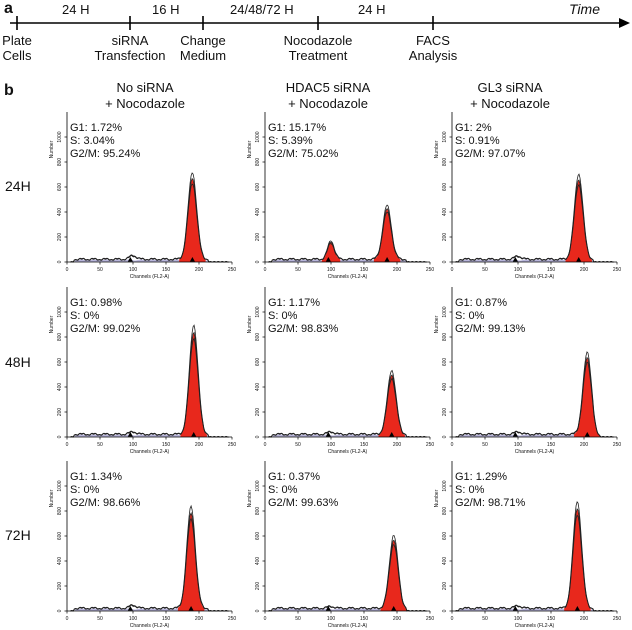 The height and width of the screenshot is (630, 632). I want to click on x-tick-label-r0c2-5: 250, so click(617, 270).